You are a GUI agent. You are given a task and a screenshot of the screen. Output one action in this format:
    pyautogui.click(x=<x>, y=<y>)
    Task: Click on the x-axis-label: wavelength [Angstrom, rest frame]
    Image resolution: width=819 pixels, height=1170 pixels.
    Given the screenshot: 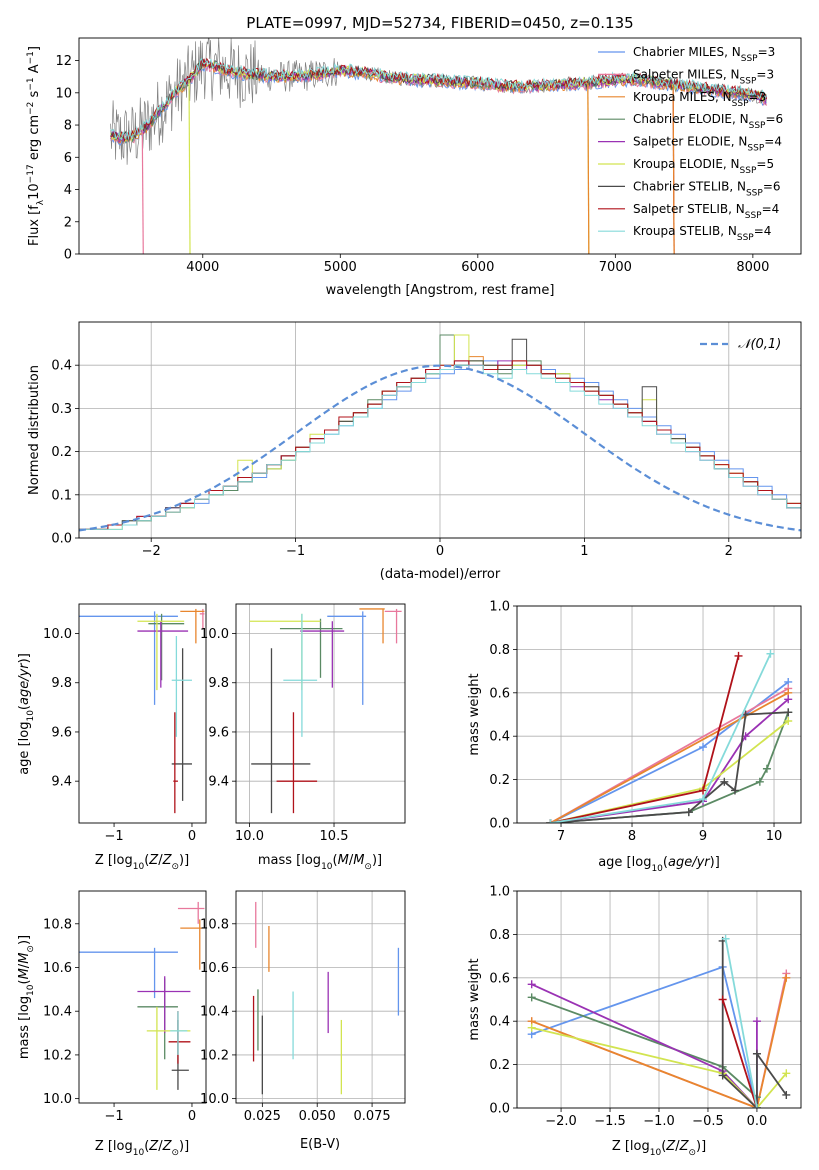 What is the action you would take?
    pyautogui.click(x=440, y=290)
    